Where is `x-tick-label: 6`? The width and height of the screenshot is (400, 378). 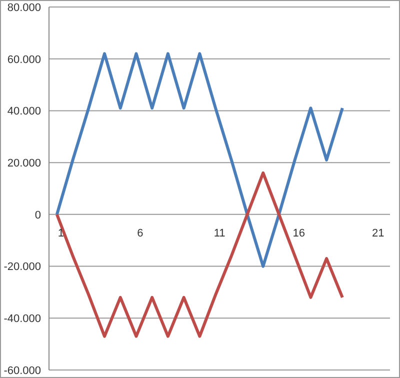
x-tick-label: 6 is located at coordinates (140, 233).